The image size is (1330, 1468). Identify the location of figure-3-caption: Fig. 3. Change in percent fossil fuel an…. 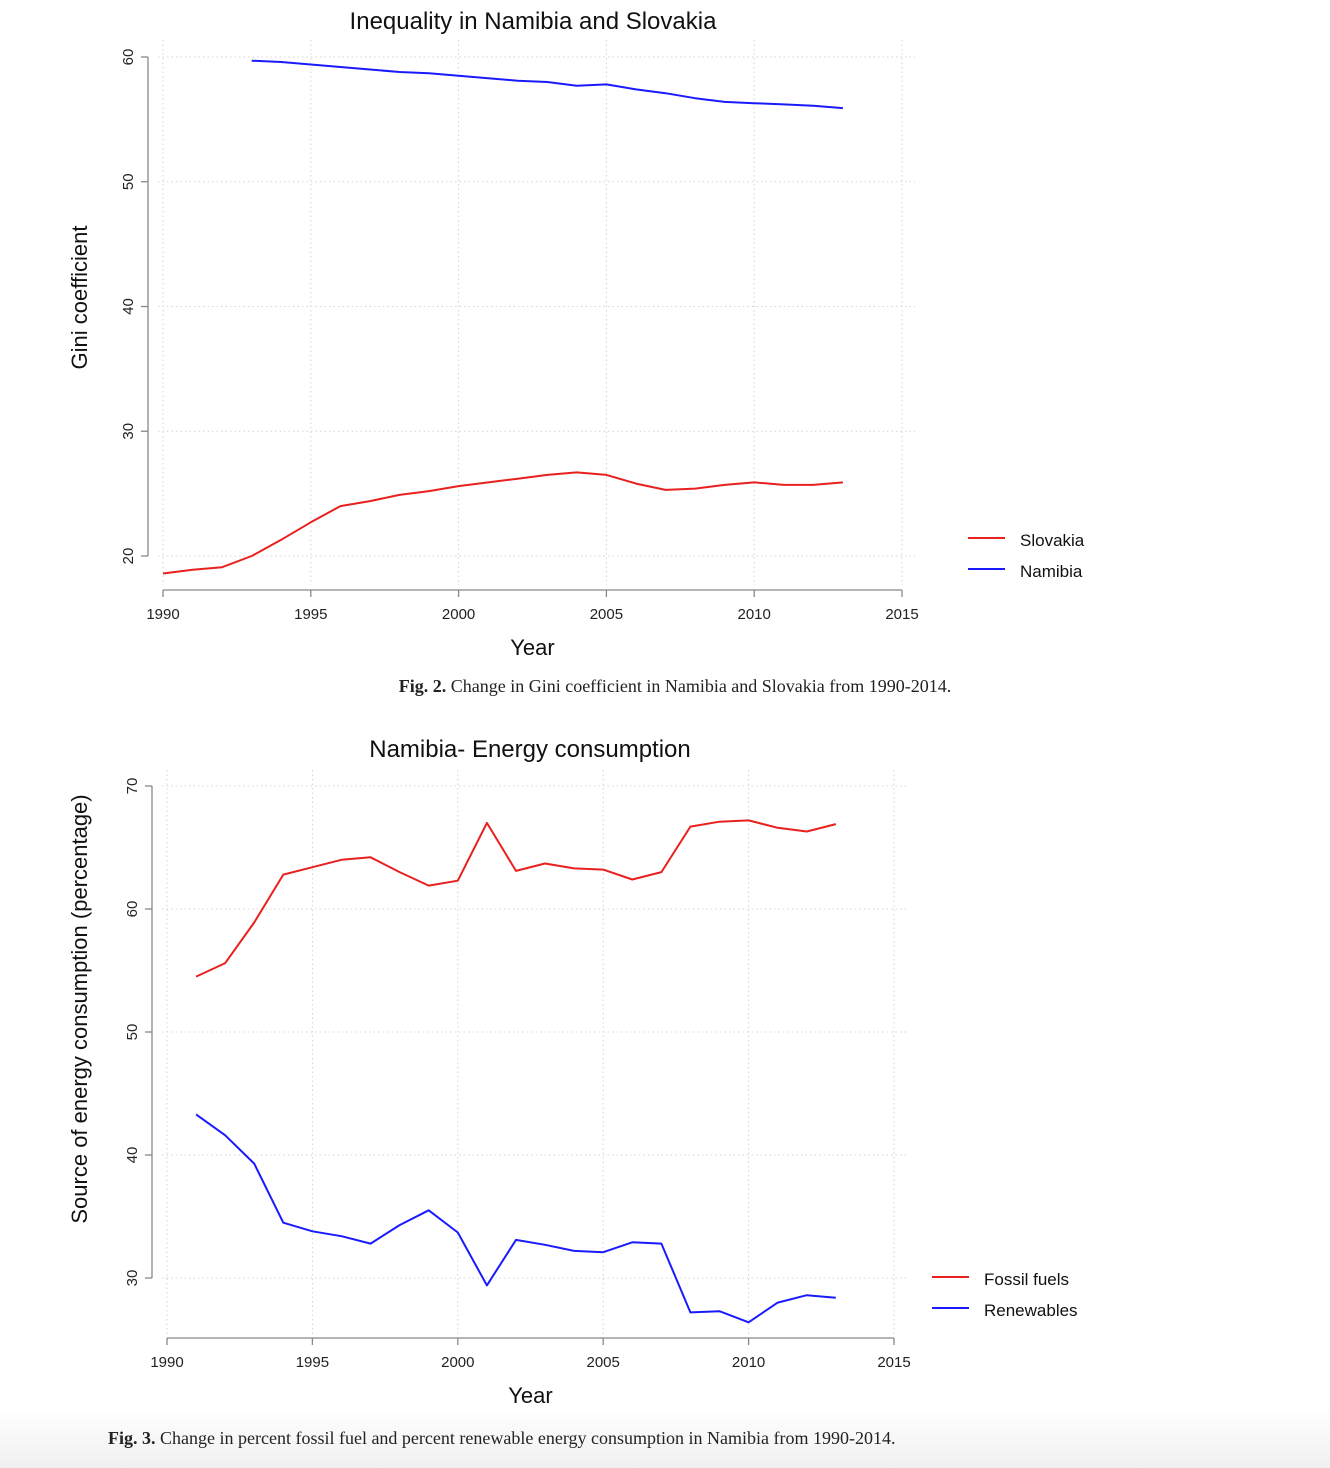
(665, 1438).